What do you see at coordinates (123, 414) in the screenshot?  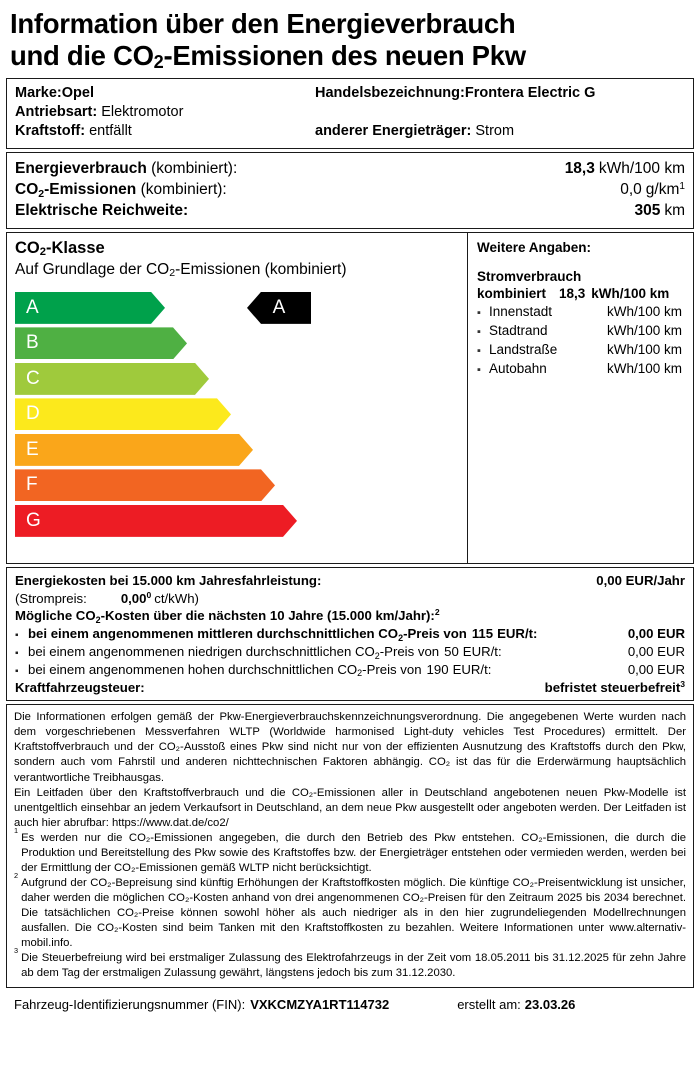 I see `co2-class-bar-shape: D` at bounding box center [123, 414].